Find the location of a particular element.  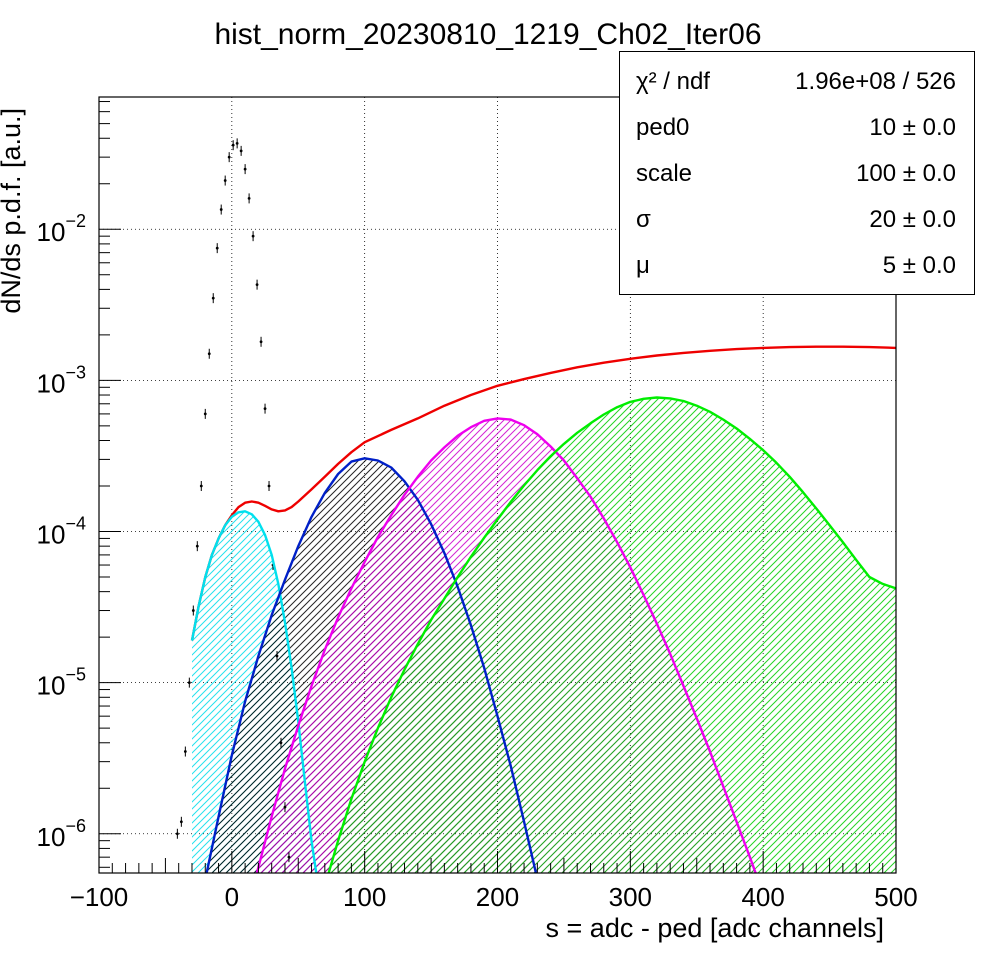

x-tick-labels: −100 0 100 200 300 400 500 is located at coordinates (494, 897).